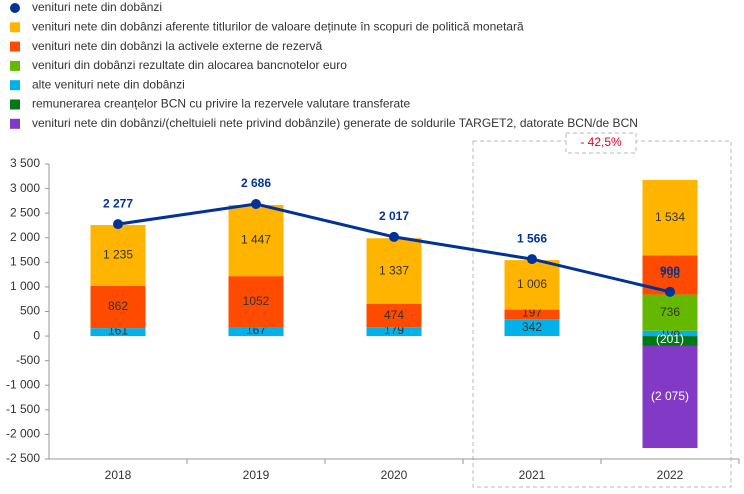 This screenshot has height=494, width=744. What do you see at coordinates (25, 237) in the screenshot?
I see `y-tick-label: 2 000` at bounding box center [25, 237].